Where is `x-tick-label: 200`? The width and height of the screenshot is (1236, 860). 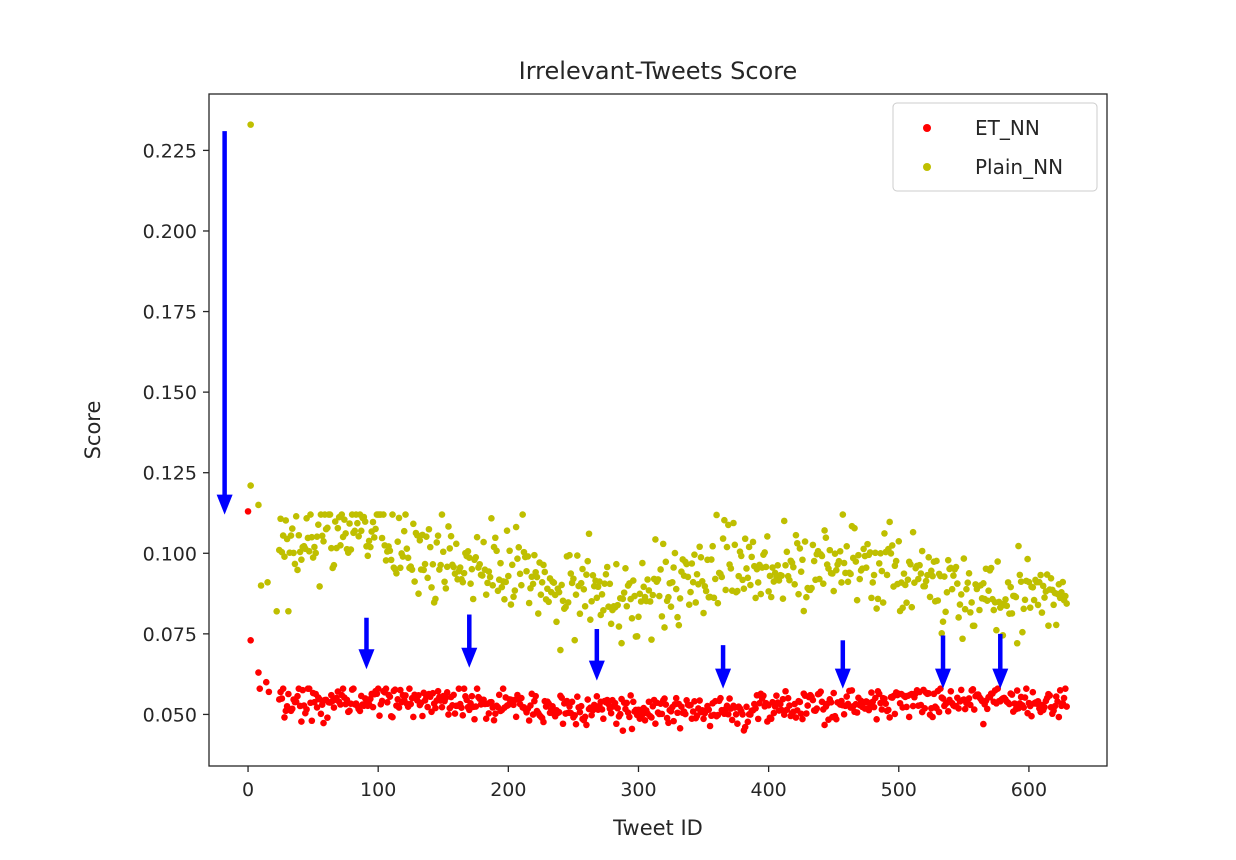 x-tick-label: 200 is located at coordinates (508, 790).